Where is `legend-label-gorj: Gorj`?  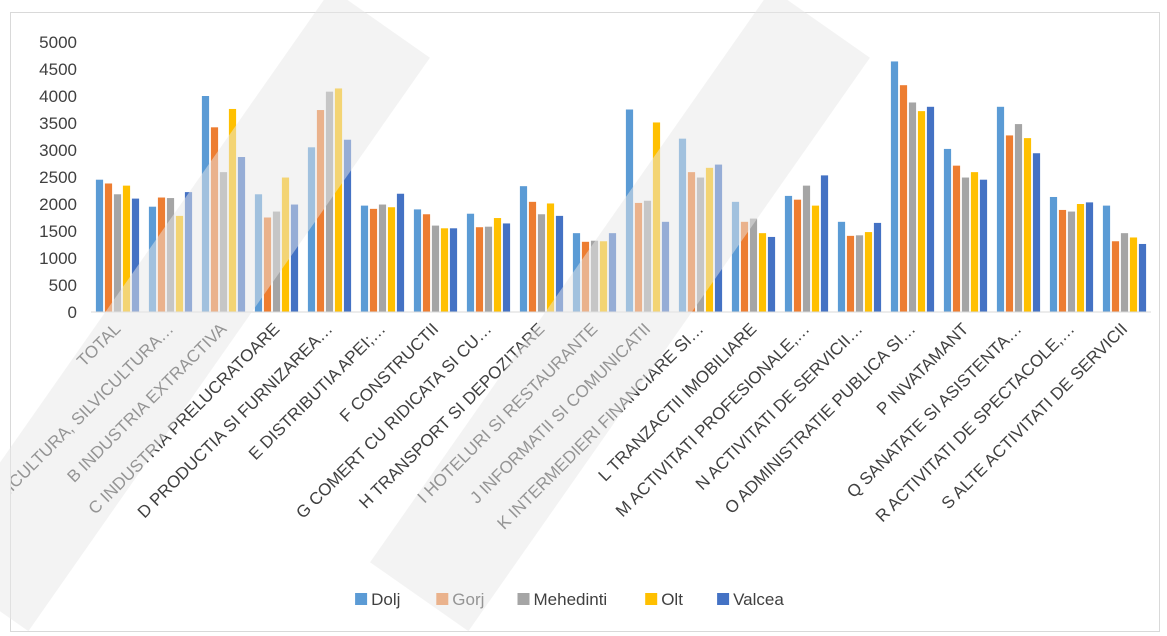 legend-label-gorj: Gorj is located at coordinates (468, 599).